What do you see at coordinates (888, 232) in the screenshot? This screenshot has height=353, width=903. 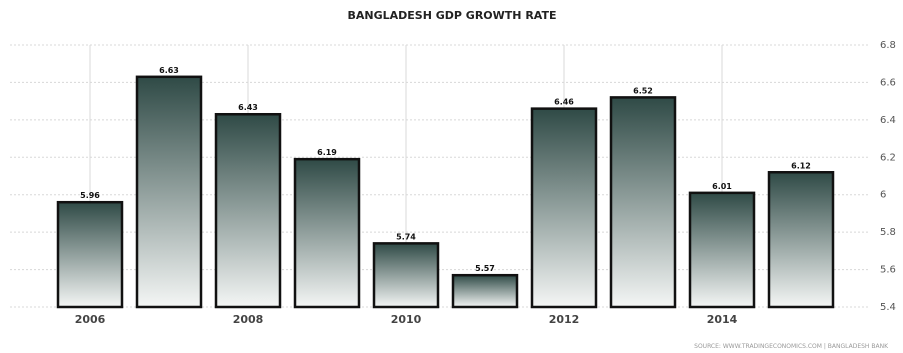 I see `y-tick-label: 5.8` at bounding box center [888, 232].